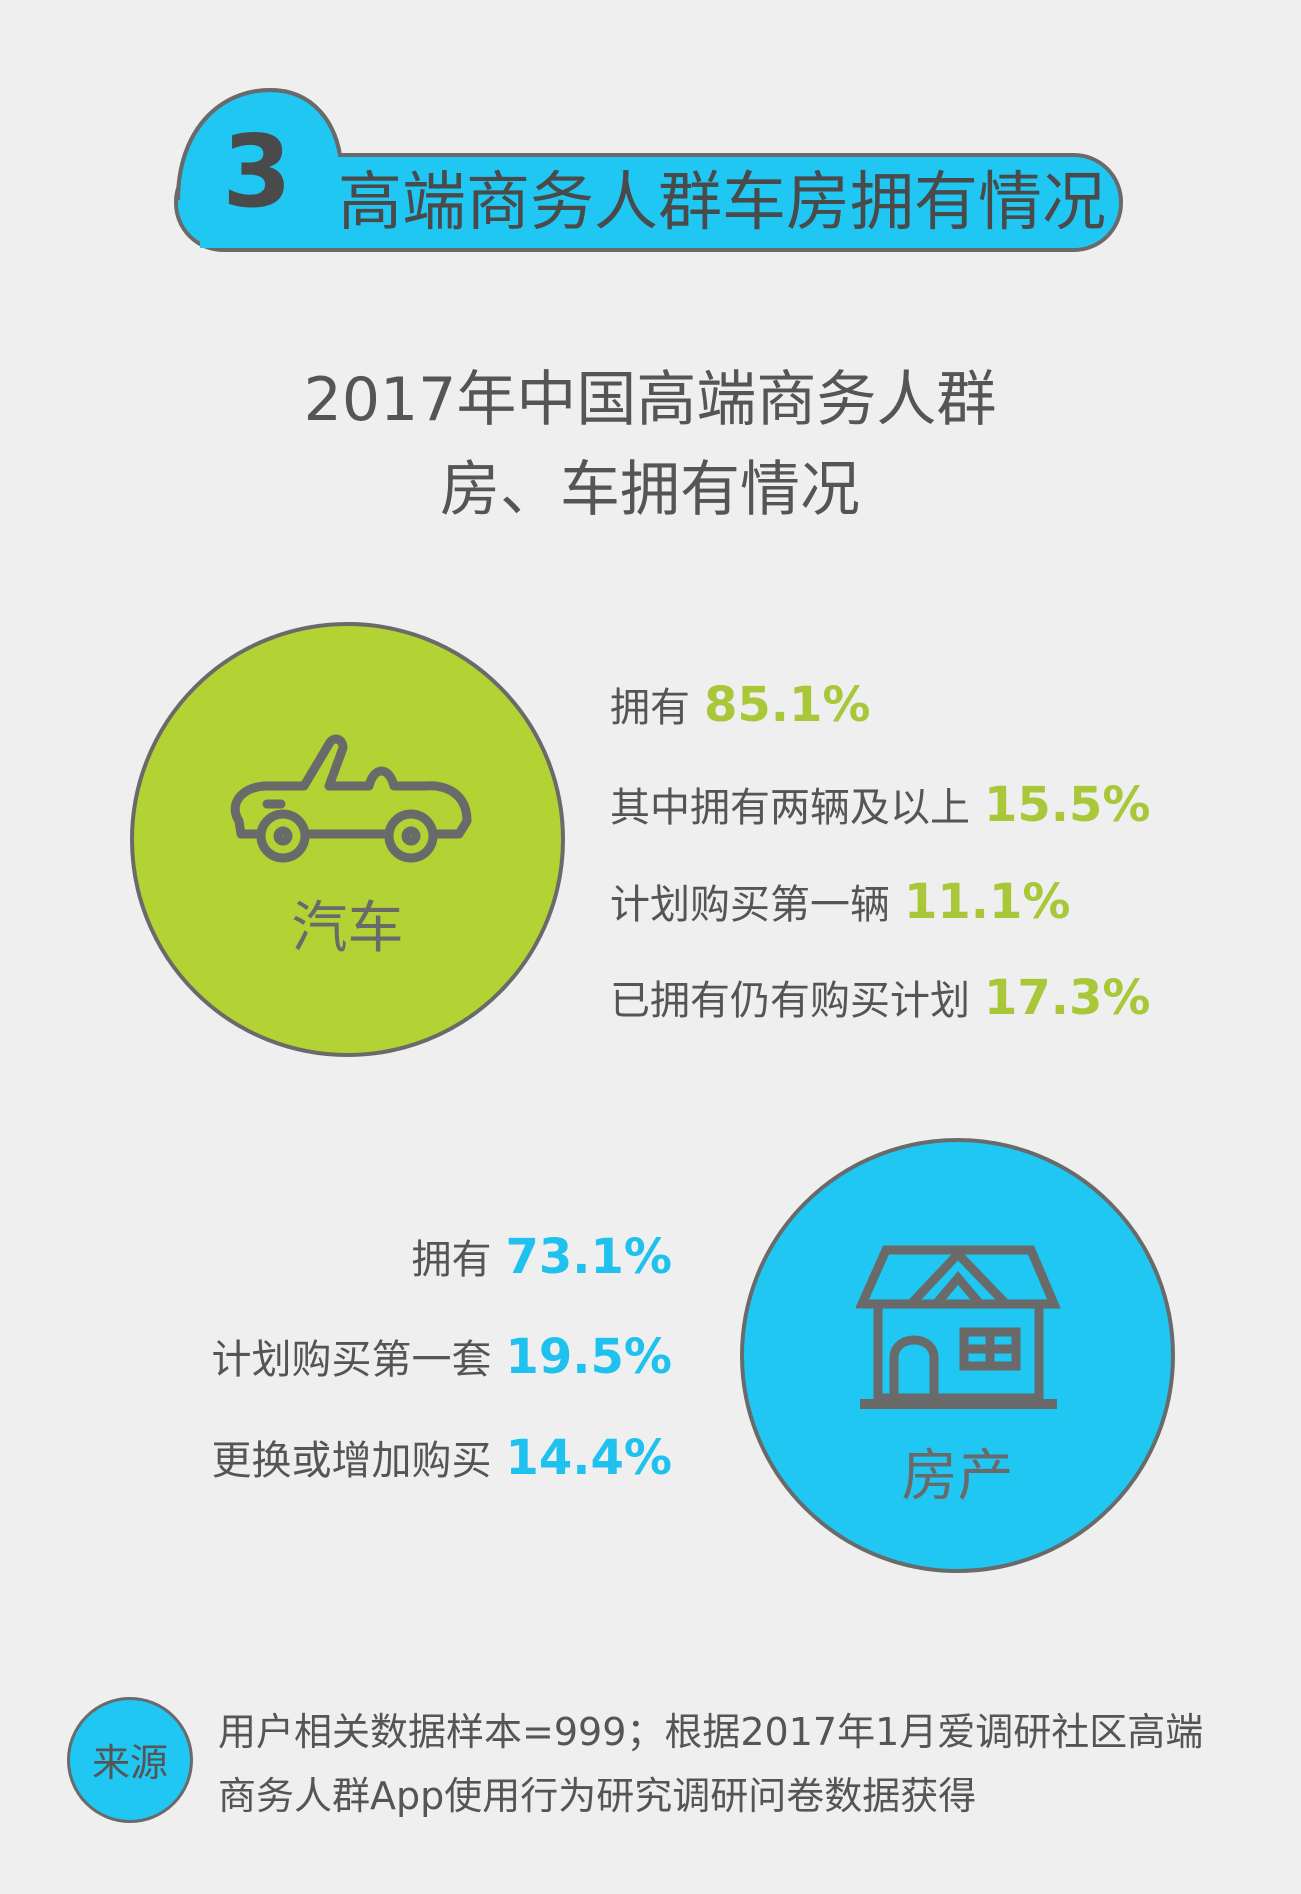 Image resolution: width=1301 pixels, height=1894 pixels. I want to click on stat-value: 17.3%, so click(1067, 998).